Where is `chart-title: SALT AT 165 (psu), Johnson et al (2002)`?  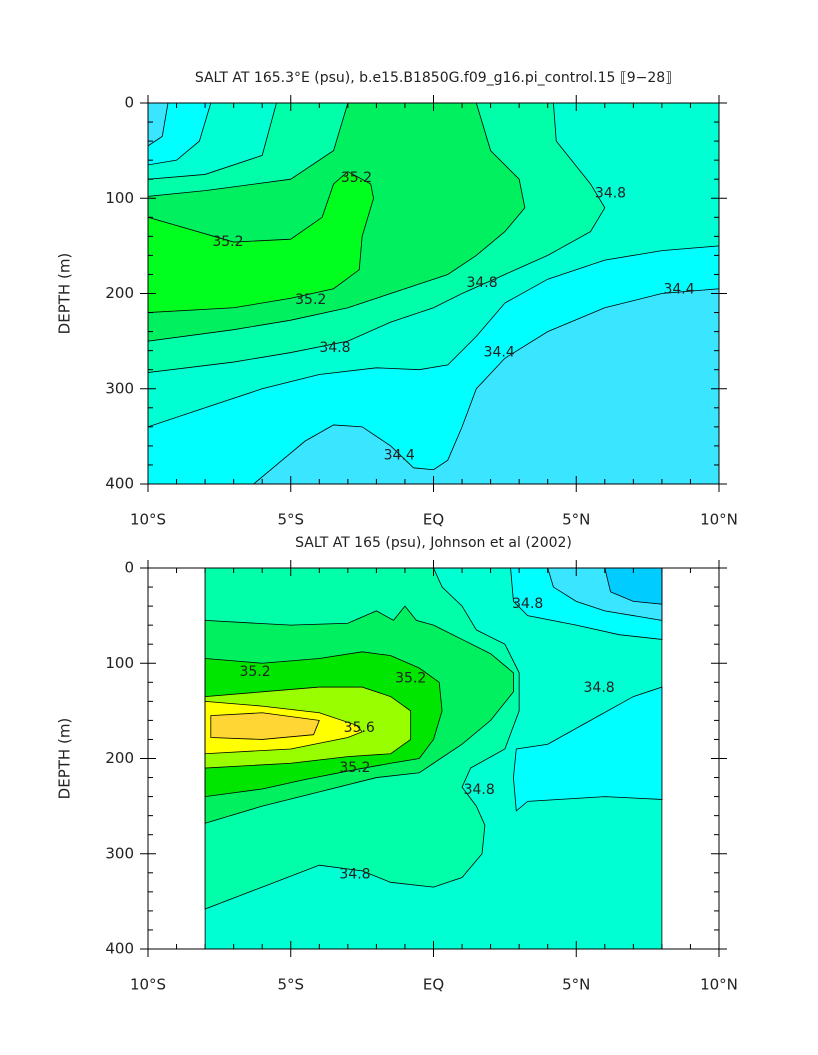
chart-title: SALT AT 165 (psu), Johnson et al (2002) is located at coordinates (433, 543).